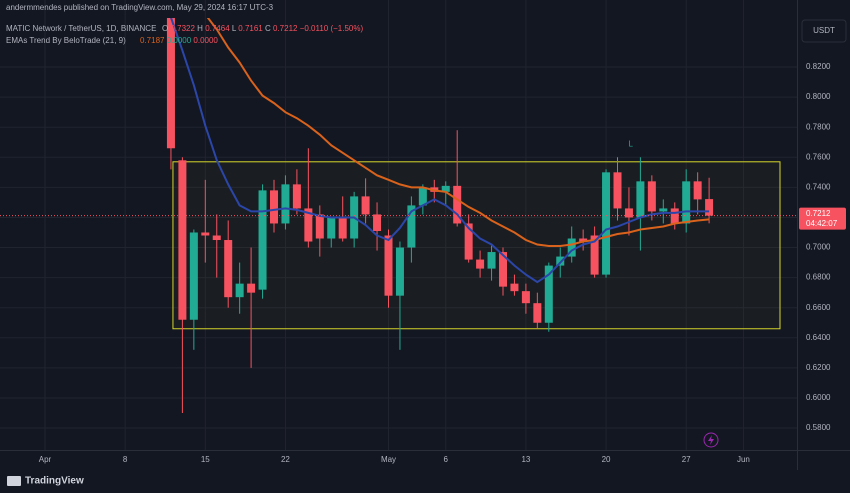 The width and height of the screenshot is (850, 493). Describe the element at coordinates (818, 307) in the screenshot. I see `y-tick-label: 0.6600` at that location.